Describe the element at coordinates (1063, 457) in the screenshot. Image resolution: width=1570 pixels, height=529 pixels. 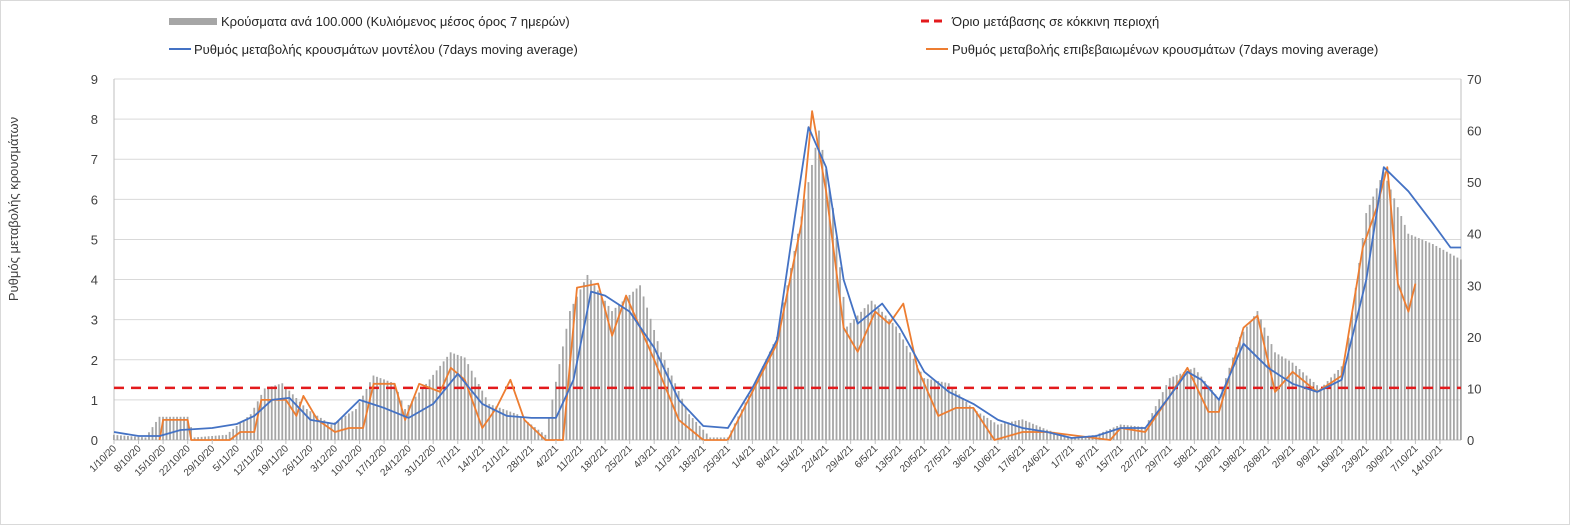
I see `x-tick-label: 1/7/21` at that location.